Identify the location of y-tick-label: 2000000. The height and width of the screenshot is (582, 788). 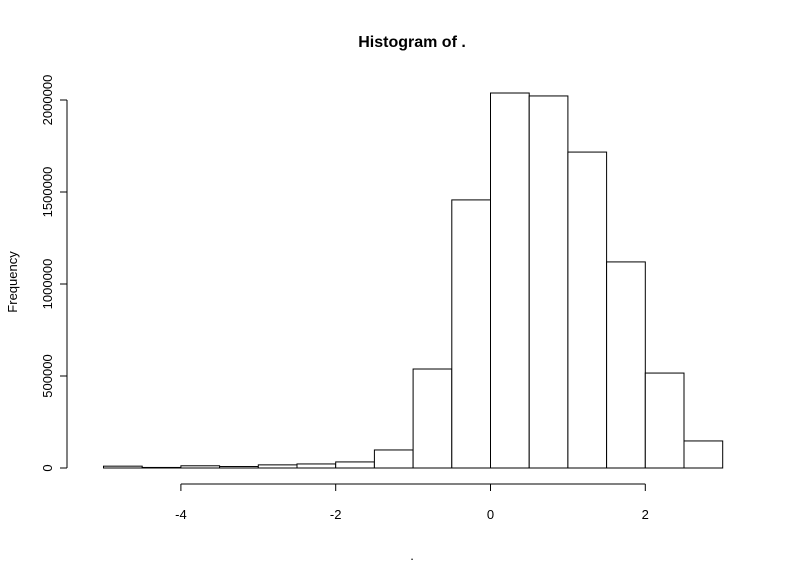
(47, 100).